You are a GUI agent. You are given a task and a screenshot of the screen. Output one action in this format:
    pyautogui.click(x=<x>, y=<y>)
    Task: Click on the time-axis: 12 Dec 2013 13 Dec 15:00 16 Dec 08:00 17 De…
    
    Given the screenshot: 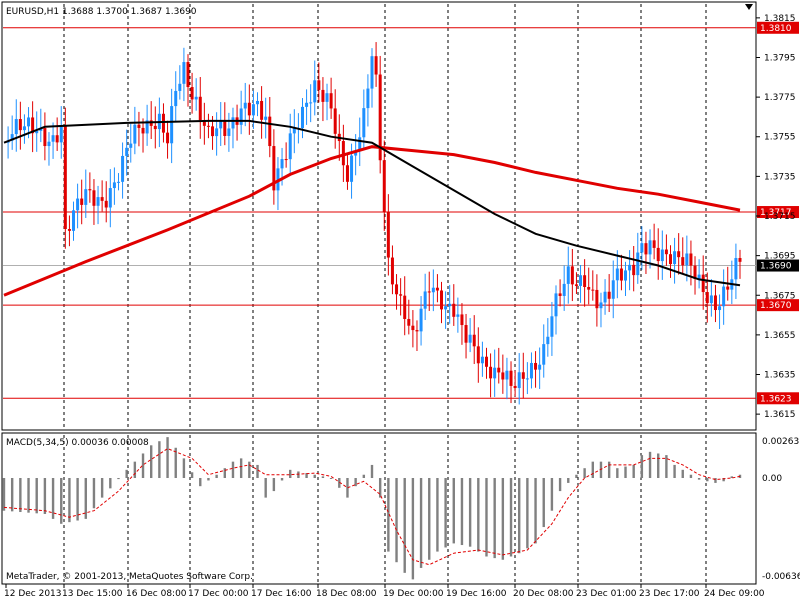 What is the action you would take?
    pyautogui.click(x=384, y=591)
    